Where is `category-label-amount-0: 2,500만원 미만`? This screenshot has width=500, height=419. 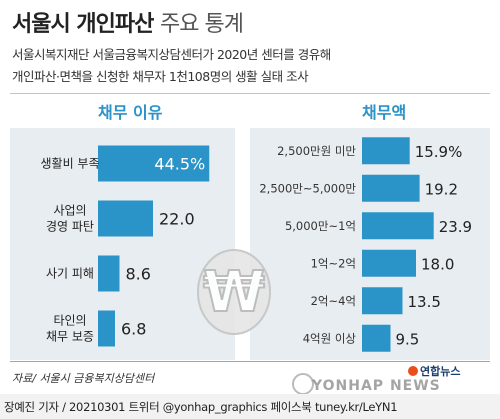
category-label-amount-0: 2,500만원 미만 is located at coordinates (316, 151).